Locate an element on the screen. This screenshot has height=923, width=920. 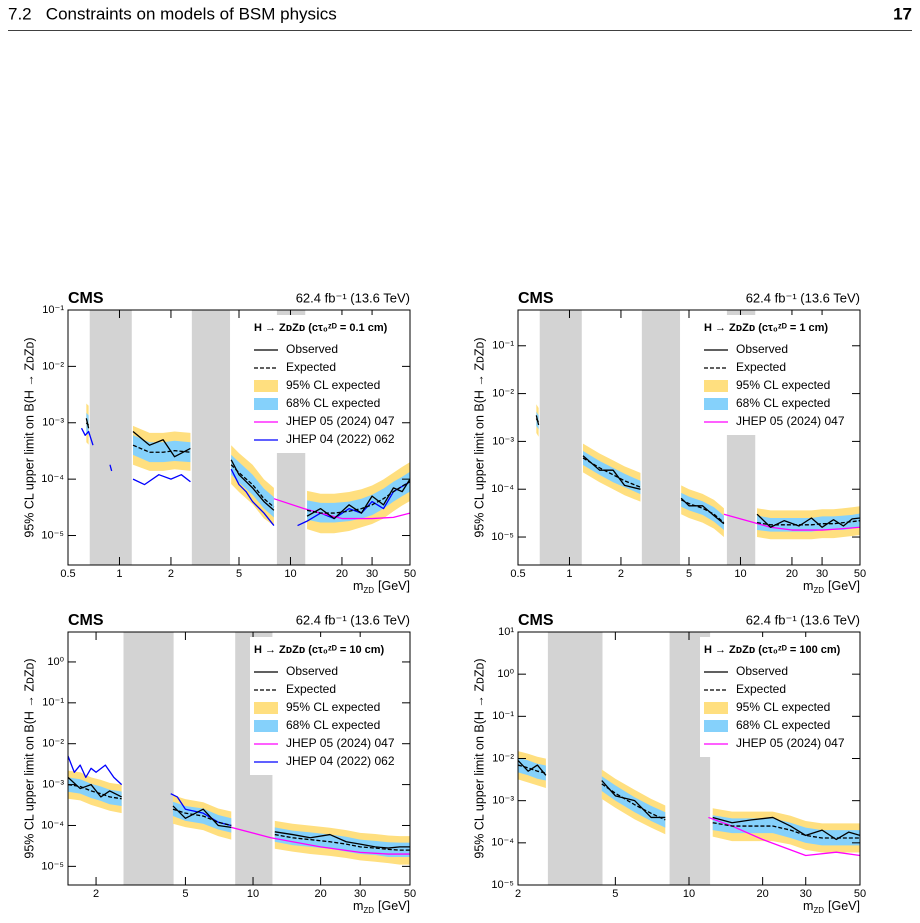
legend-title: H → ZᴅZᴅ (cτ₀ᶻᴰ = 1 cm) is located at coordinates (766, 328).